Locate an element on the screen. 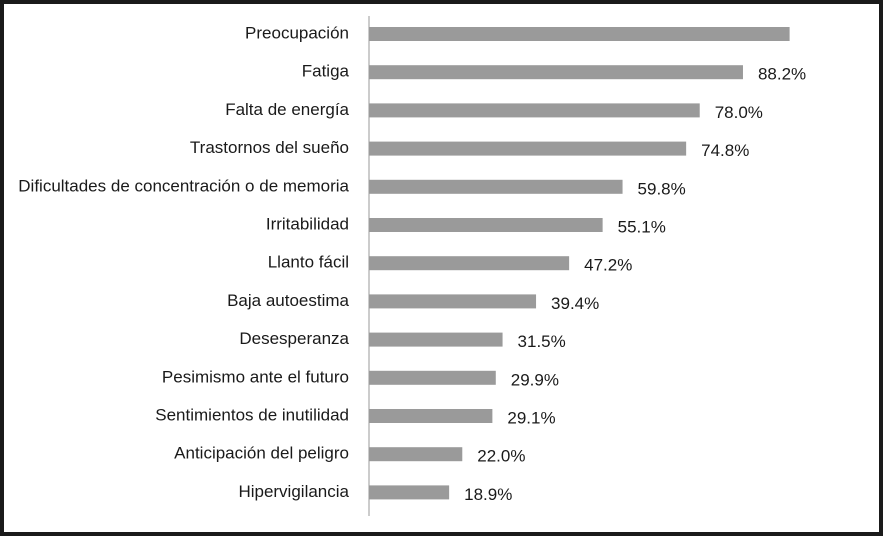 This screenshot has height=536, width=883. category-label: Trastornos del sueño is located at coordinates (269, 147).